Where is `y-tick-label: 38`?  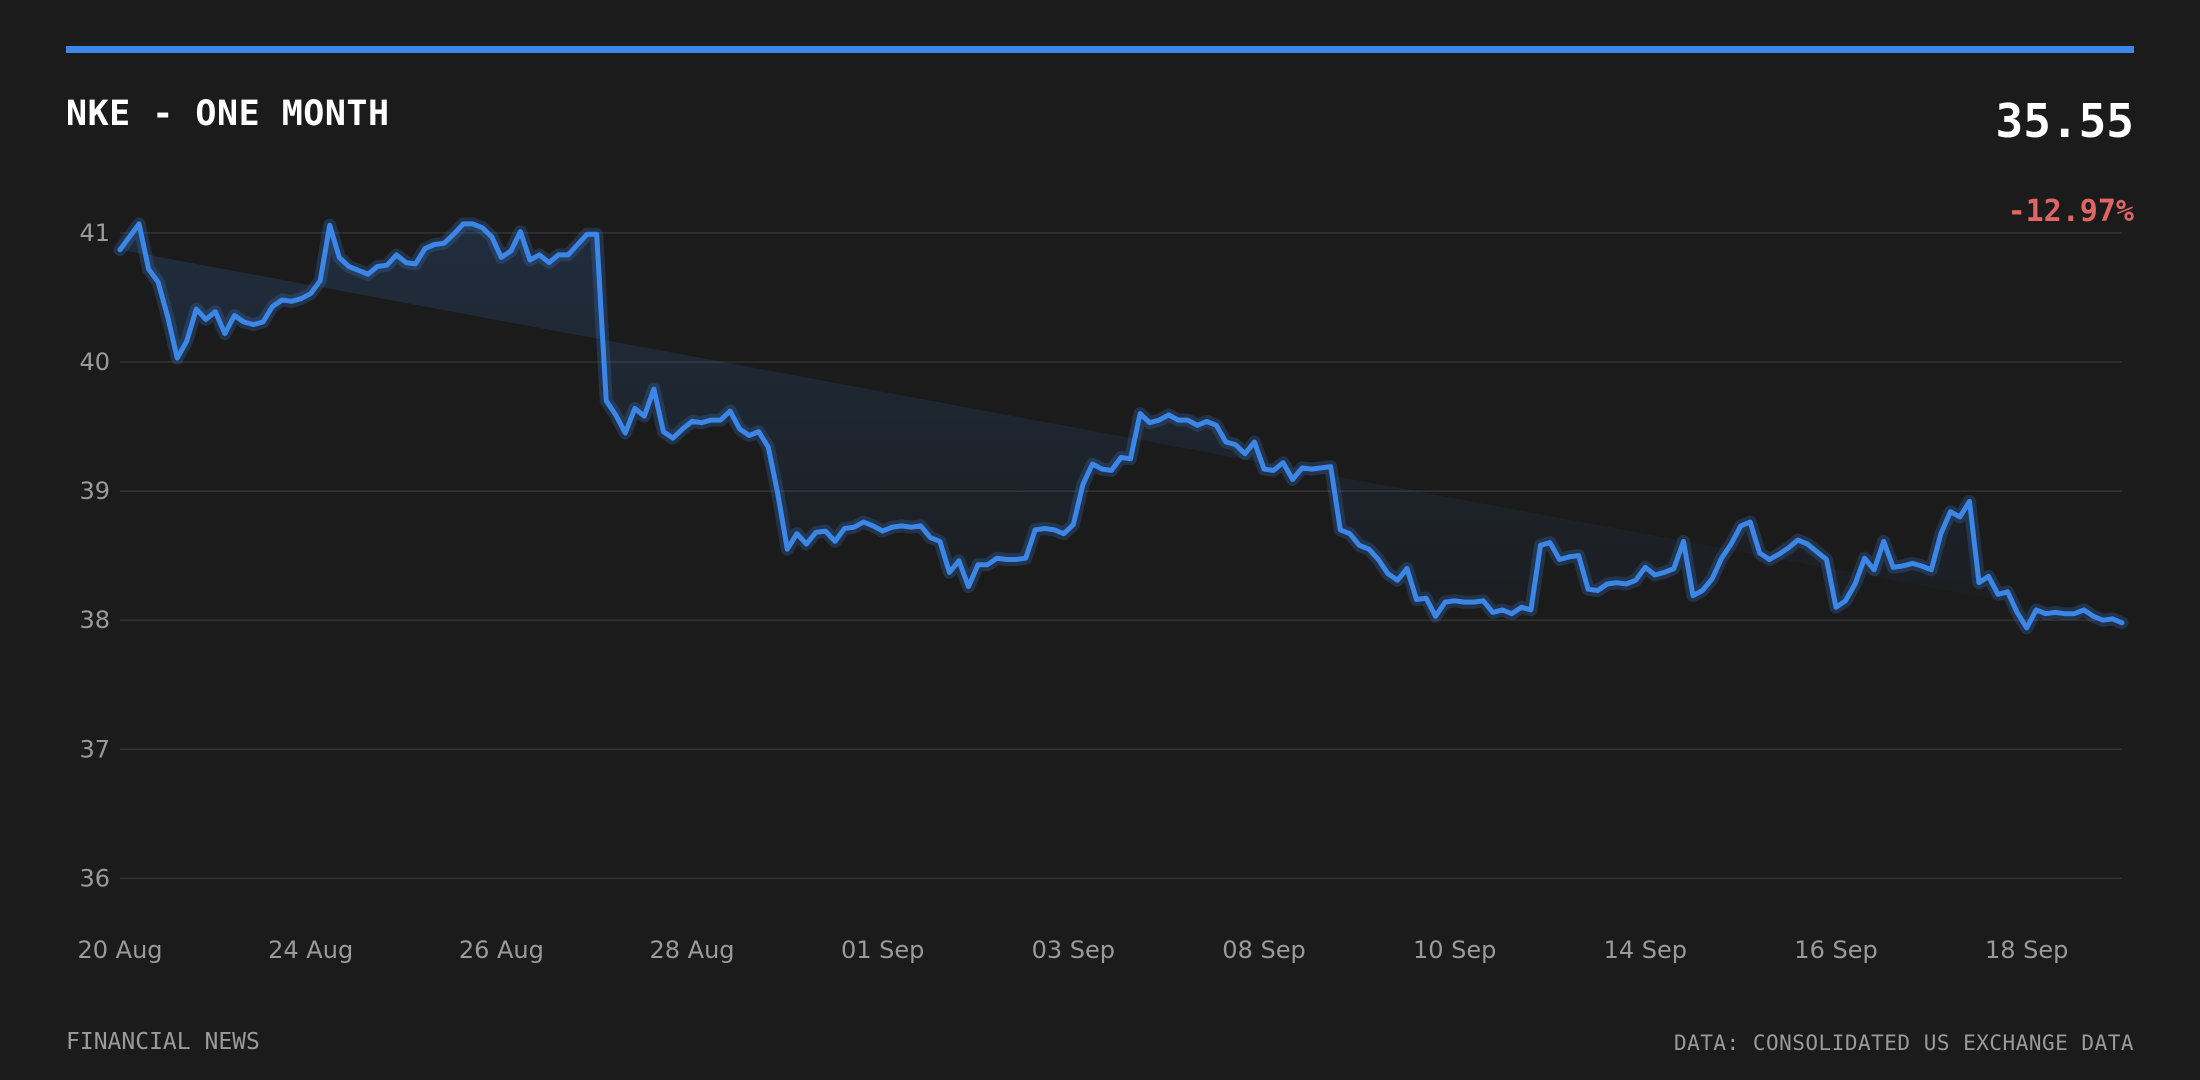
y-tick-label: 38 is located at coordinates (94, 620).